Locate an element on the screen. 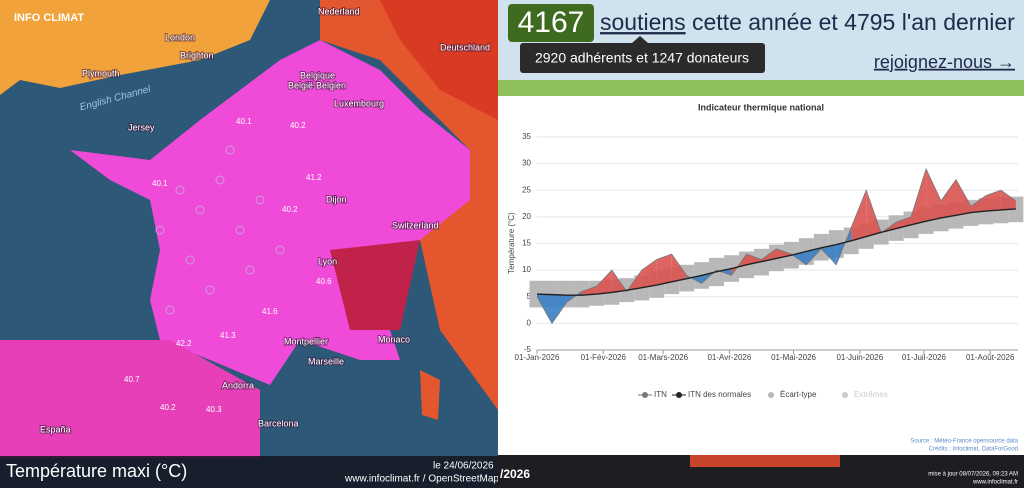 The image size is (1024, 493). place: Lyon is located at coordinates (327, 261).